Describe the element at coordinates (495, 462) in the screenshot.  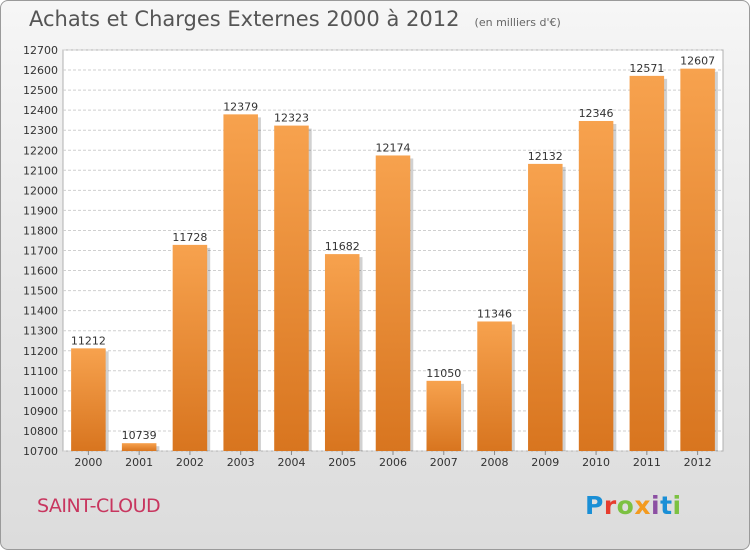
I see `x-tick-label: 2008` at that location.